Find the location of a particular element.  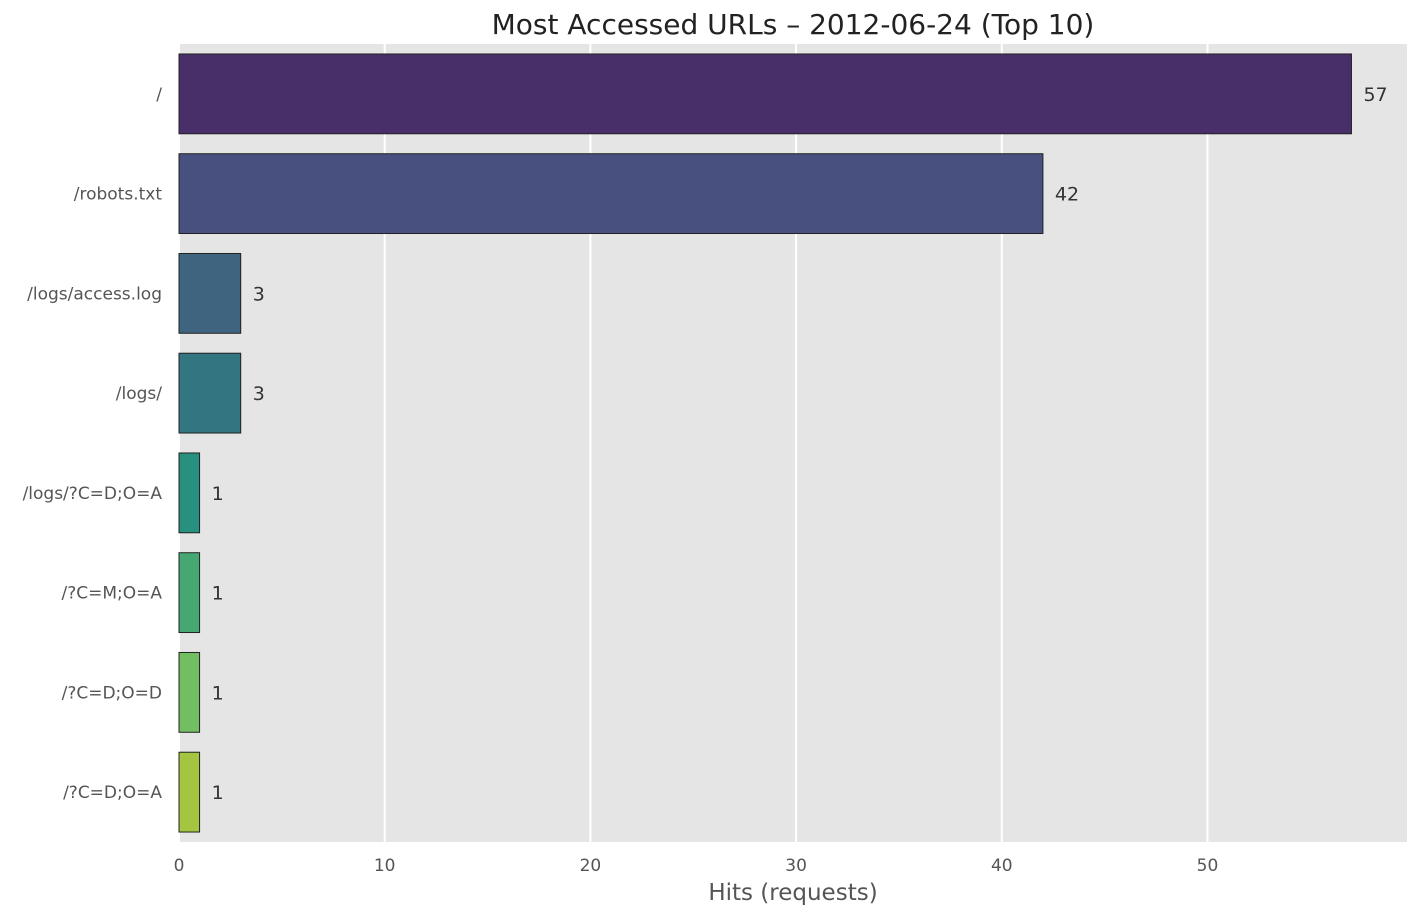

x-tick-label: 50 is located at coordinates (1208, 866).